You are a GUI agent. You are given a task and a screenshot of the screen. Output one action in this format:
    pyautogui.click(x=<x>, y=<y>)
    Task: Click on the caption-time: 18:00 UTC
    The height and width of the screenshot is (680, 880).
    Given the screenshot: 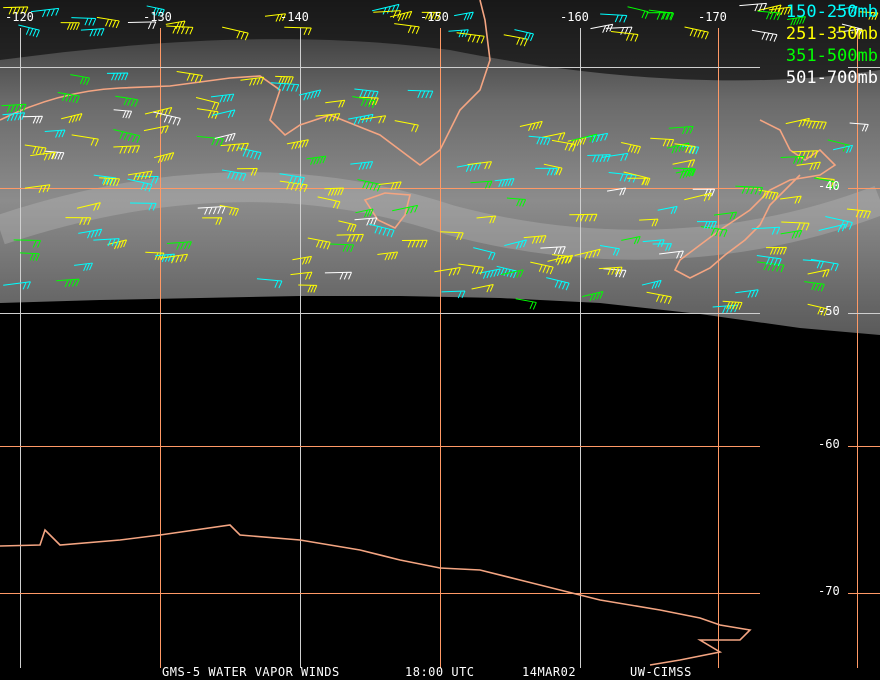 What is the action you would take?
    pyautogui.click(x=440, y=672)
    